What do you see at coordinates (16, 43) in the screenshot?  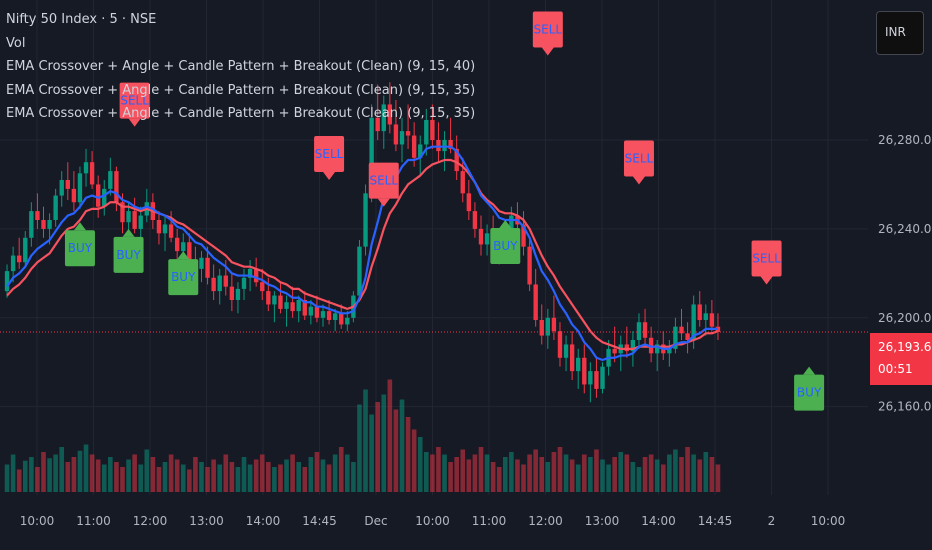 I see `indicator-volume: Vol` at bounding box center [16, 43].